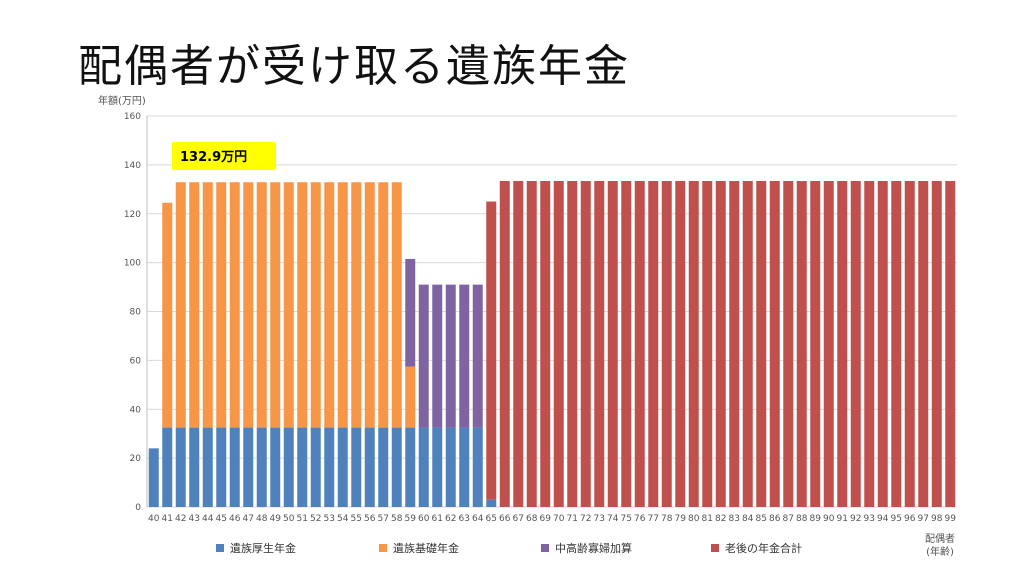  Describe the element at coordinates (896, 519) in the screenshot. I see `x-tick-label: 95` at that location.